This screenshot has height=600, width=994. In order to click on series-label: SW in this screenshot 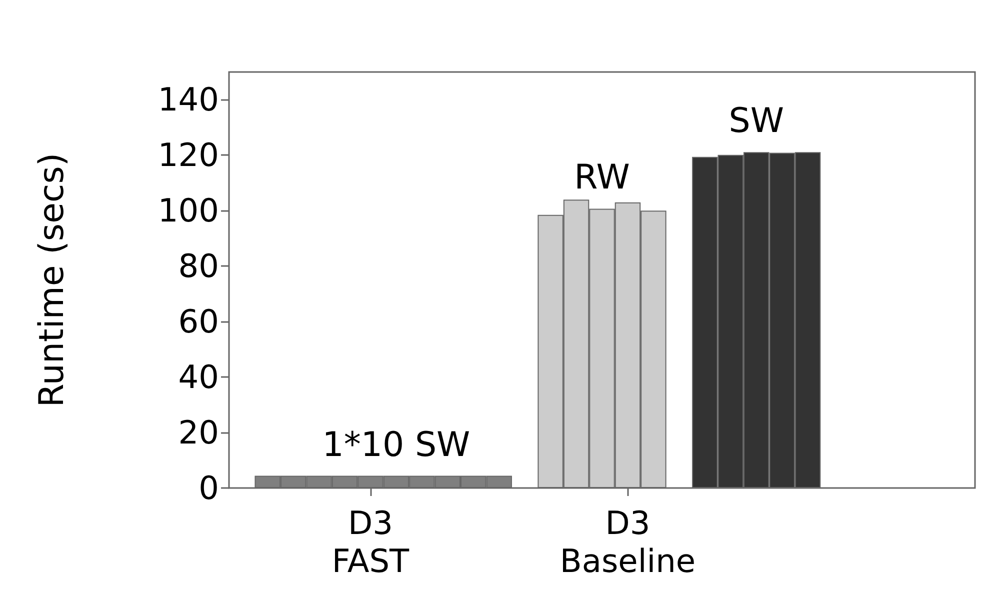, I will do `click(756, 121)`.